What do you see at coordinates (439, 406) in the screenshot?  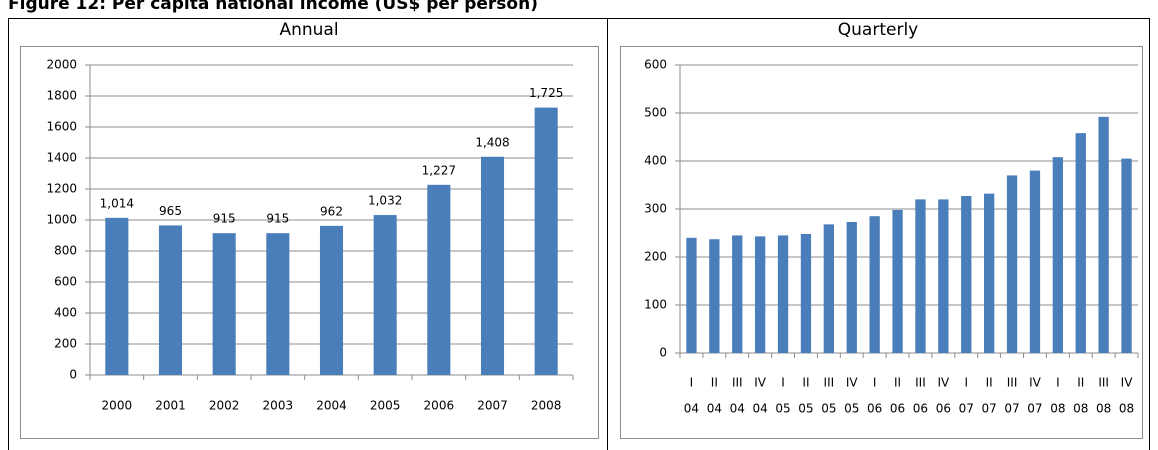 I see `x-tick-label: 2006` at bounding box center [439, 406].